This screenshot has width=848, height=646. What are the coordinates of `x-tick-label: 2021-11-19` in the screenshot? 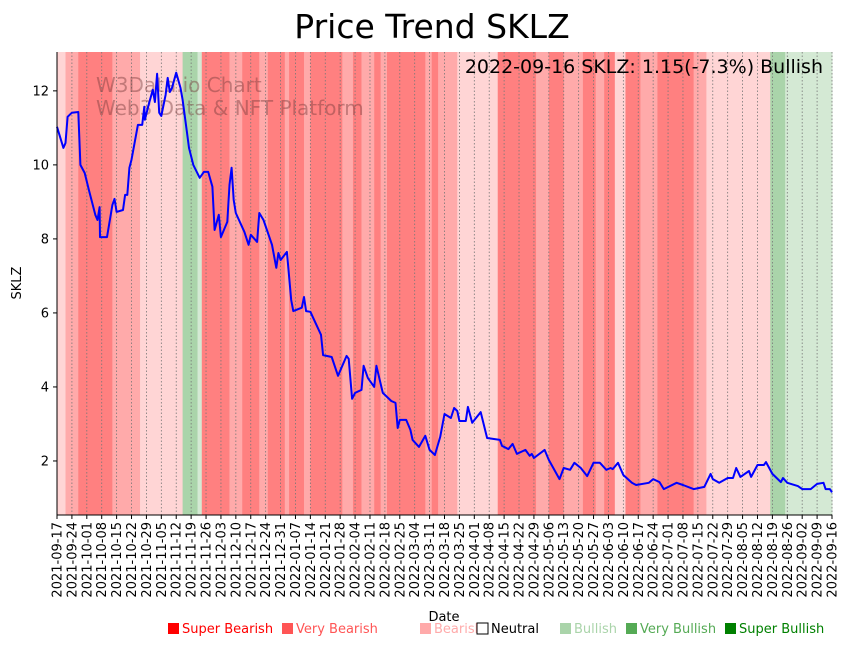 It's located at (192, 560).